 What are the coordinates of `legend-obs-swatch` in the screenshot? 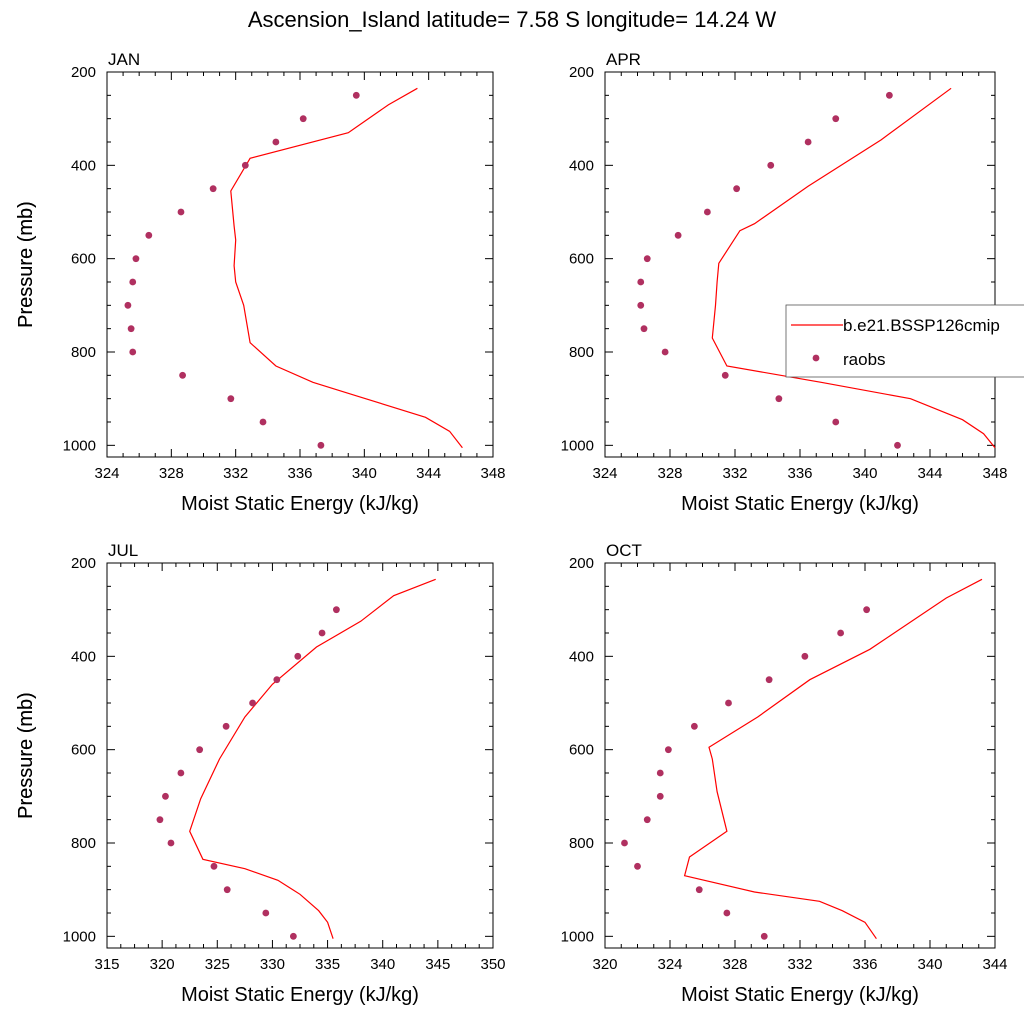 It's located at (816, 358).